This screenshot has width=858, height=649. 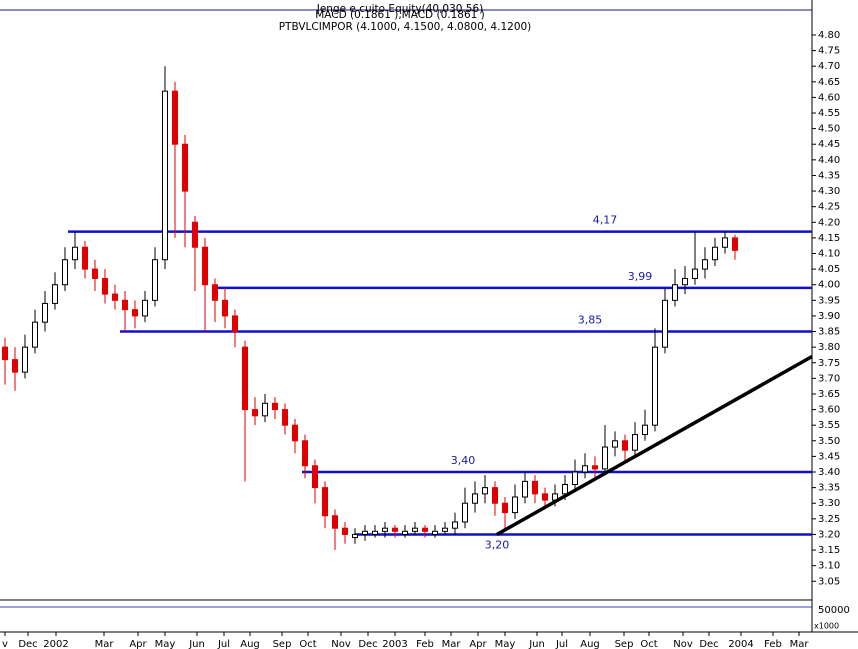 I want to click on y-tick-label: 3.50, so click(x=829, y=441).